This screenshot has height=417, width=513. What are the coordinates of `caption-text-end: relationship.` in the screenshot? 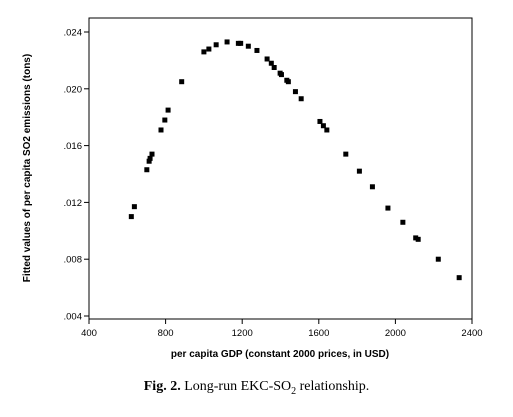 It's located at (333, 386).